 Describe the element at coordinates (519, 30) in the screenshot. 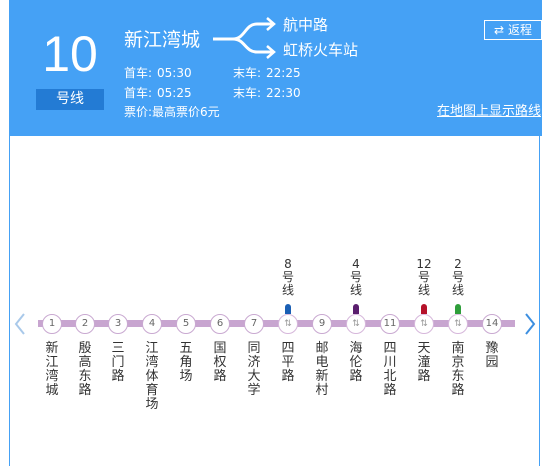

I see `return-label: 返程` at that location.